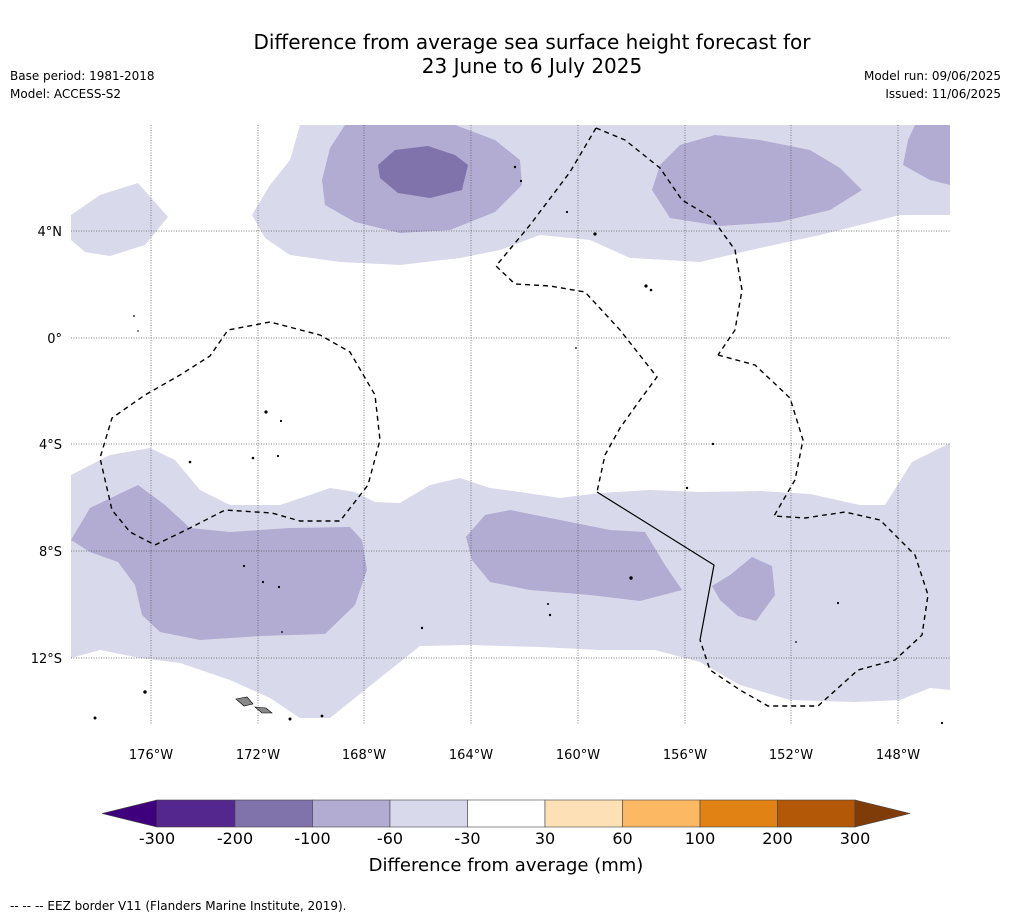 Image resolution: width=1011 pixels, height=919 pixels. What do you see at coordinates (855, 838) in the screenshot?
I see `colorbar-tick: 300` at bounding box center [855, 838].